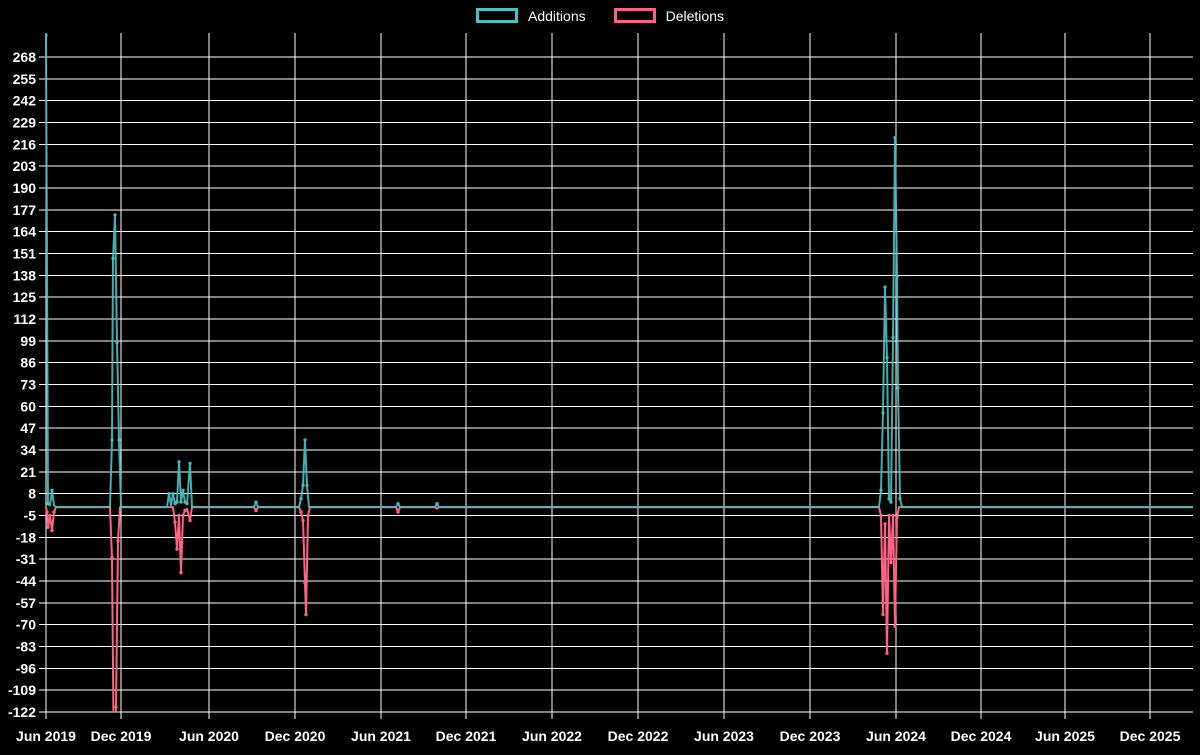 This screenshot has height=755, width=1200. What do you see at coordinates (28, 472) in the screenshot?
I see `y-axis-tick-label: 21` at bounding box center [28, 472].